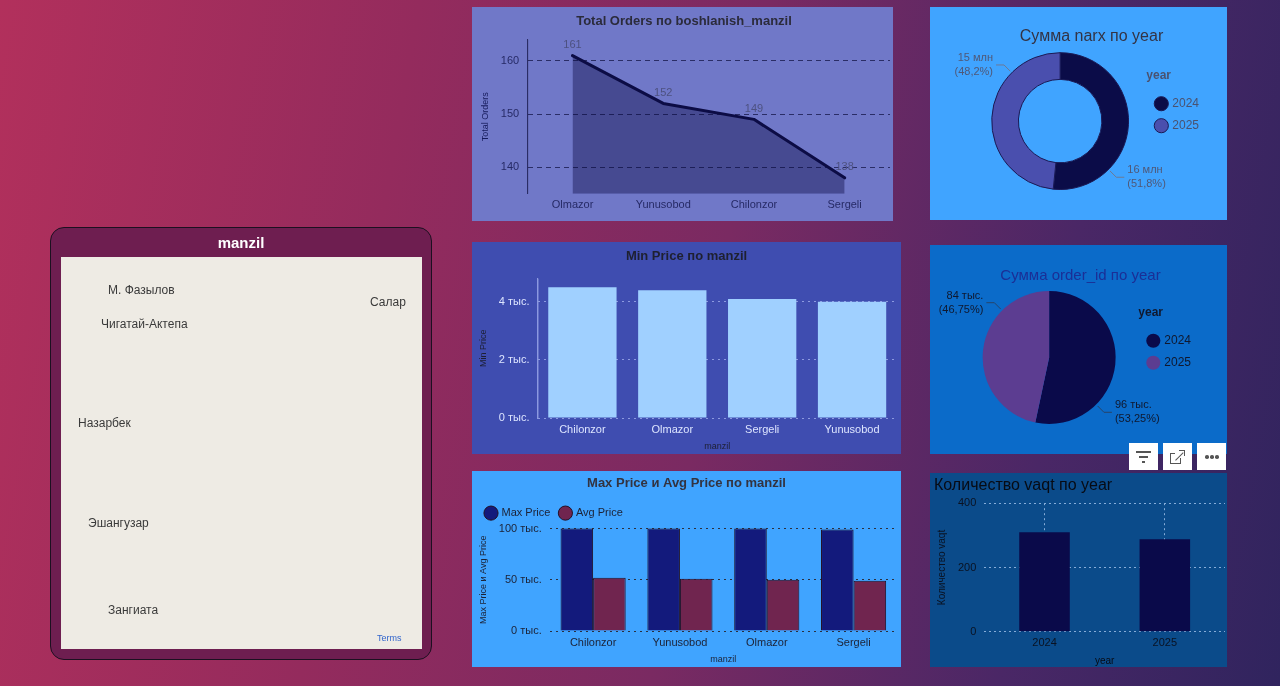  Describe the element at coordinates (599, 512) in the screenshot. I see `legend-label: Avg Price` at that location.